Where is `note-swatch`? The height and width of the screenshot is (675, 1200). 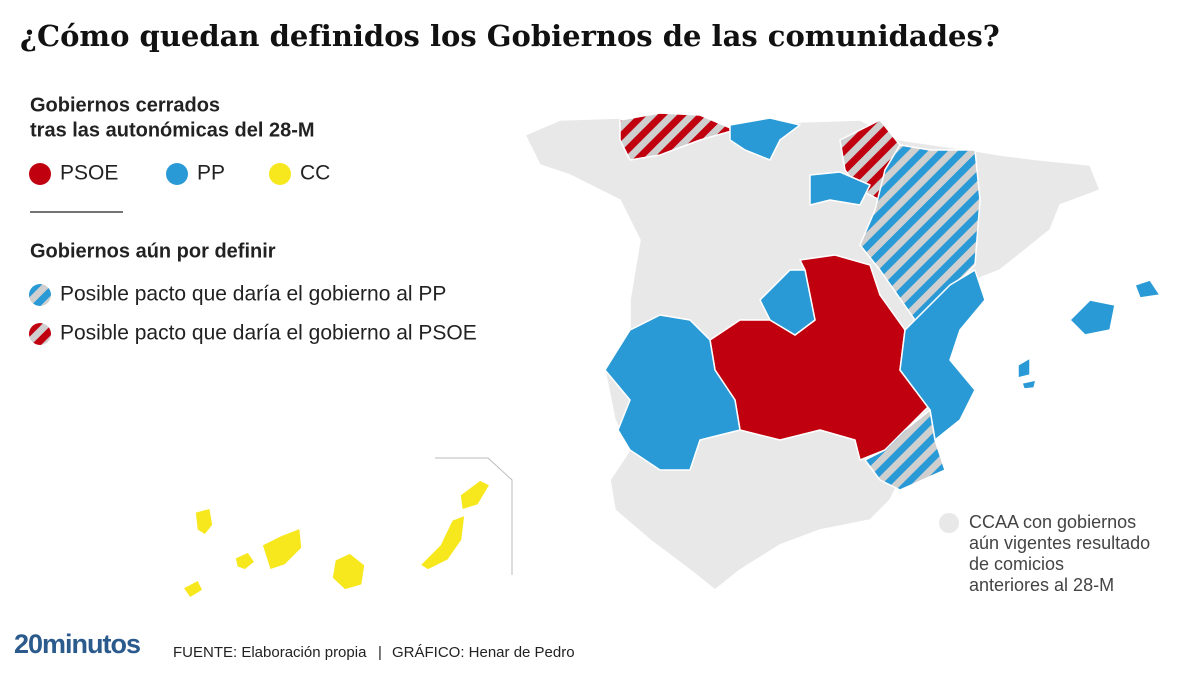
note-swatch is located at coordinates (949, 523).